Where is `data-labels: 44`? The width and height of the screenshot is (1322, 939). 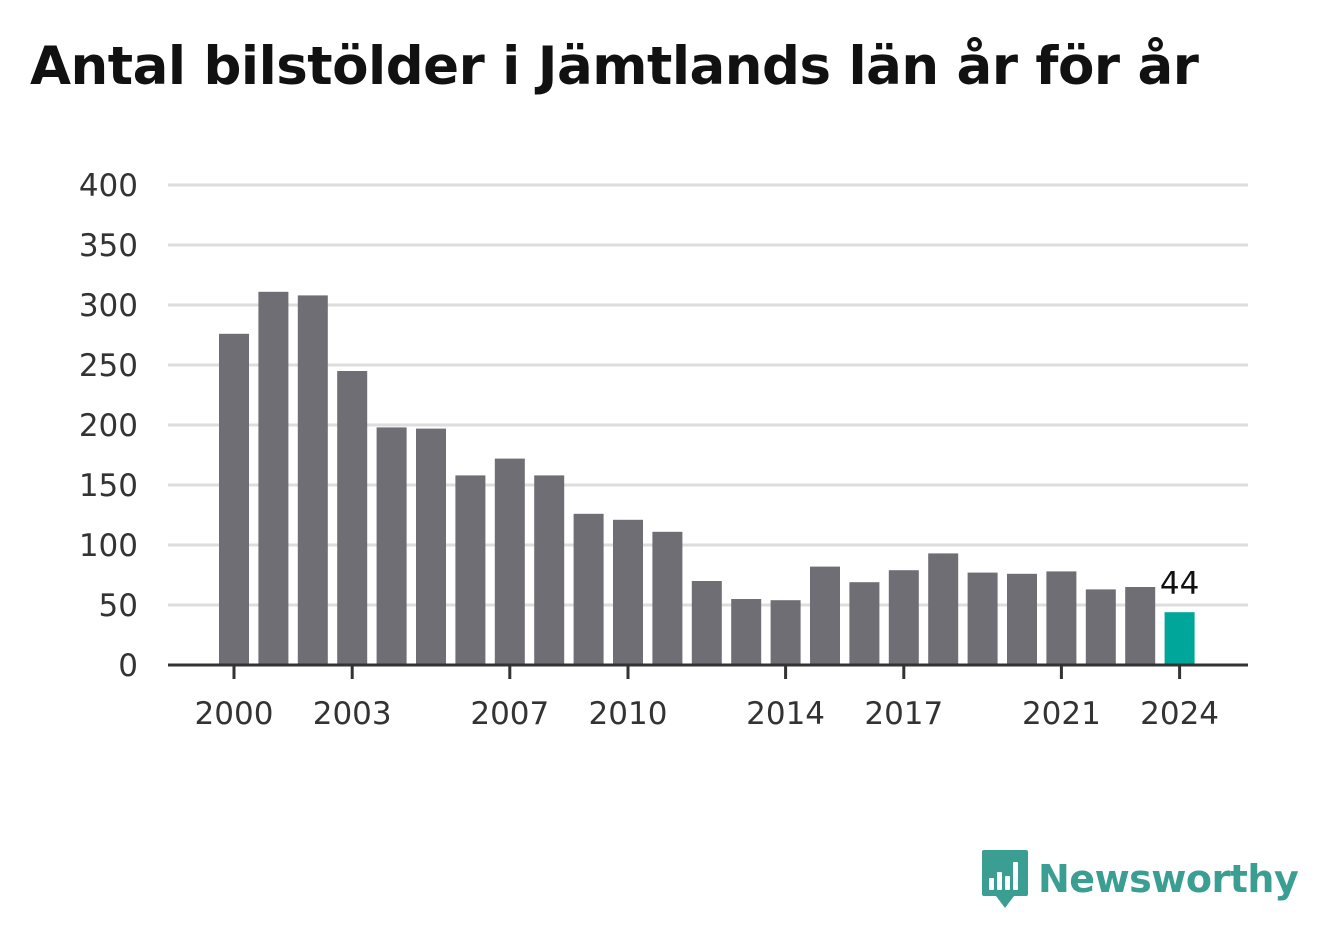
data-labels: 44 is located at coordinates (1179, 584).